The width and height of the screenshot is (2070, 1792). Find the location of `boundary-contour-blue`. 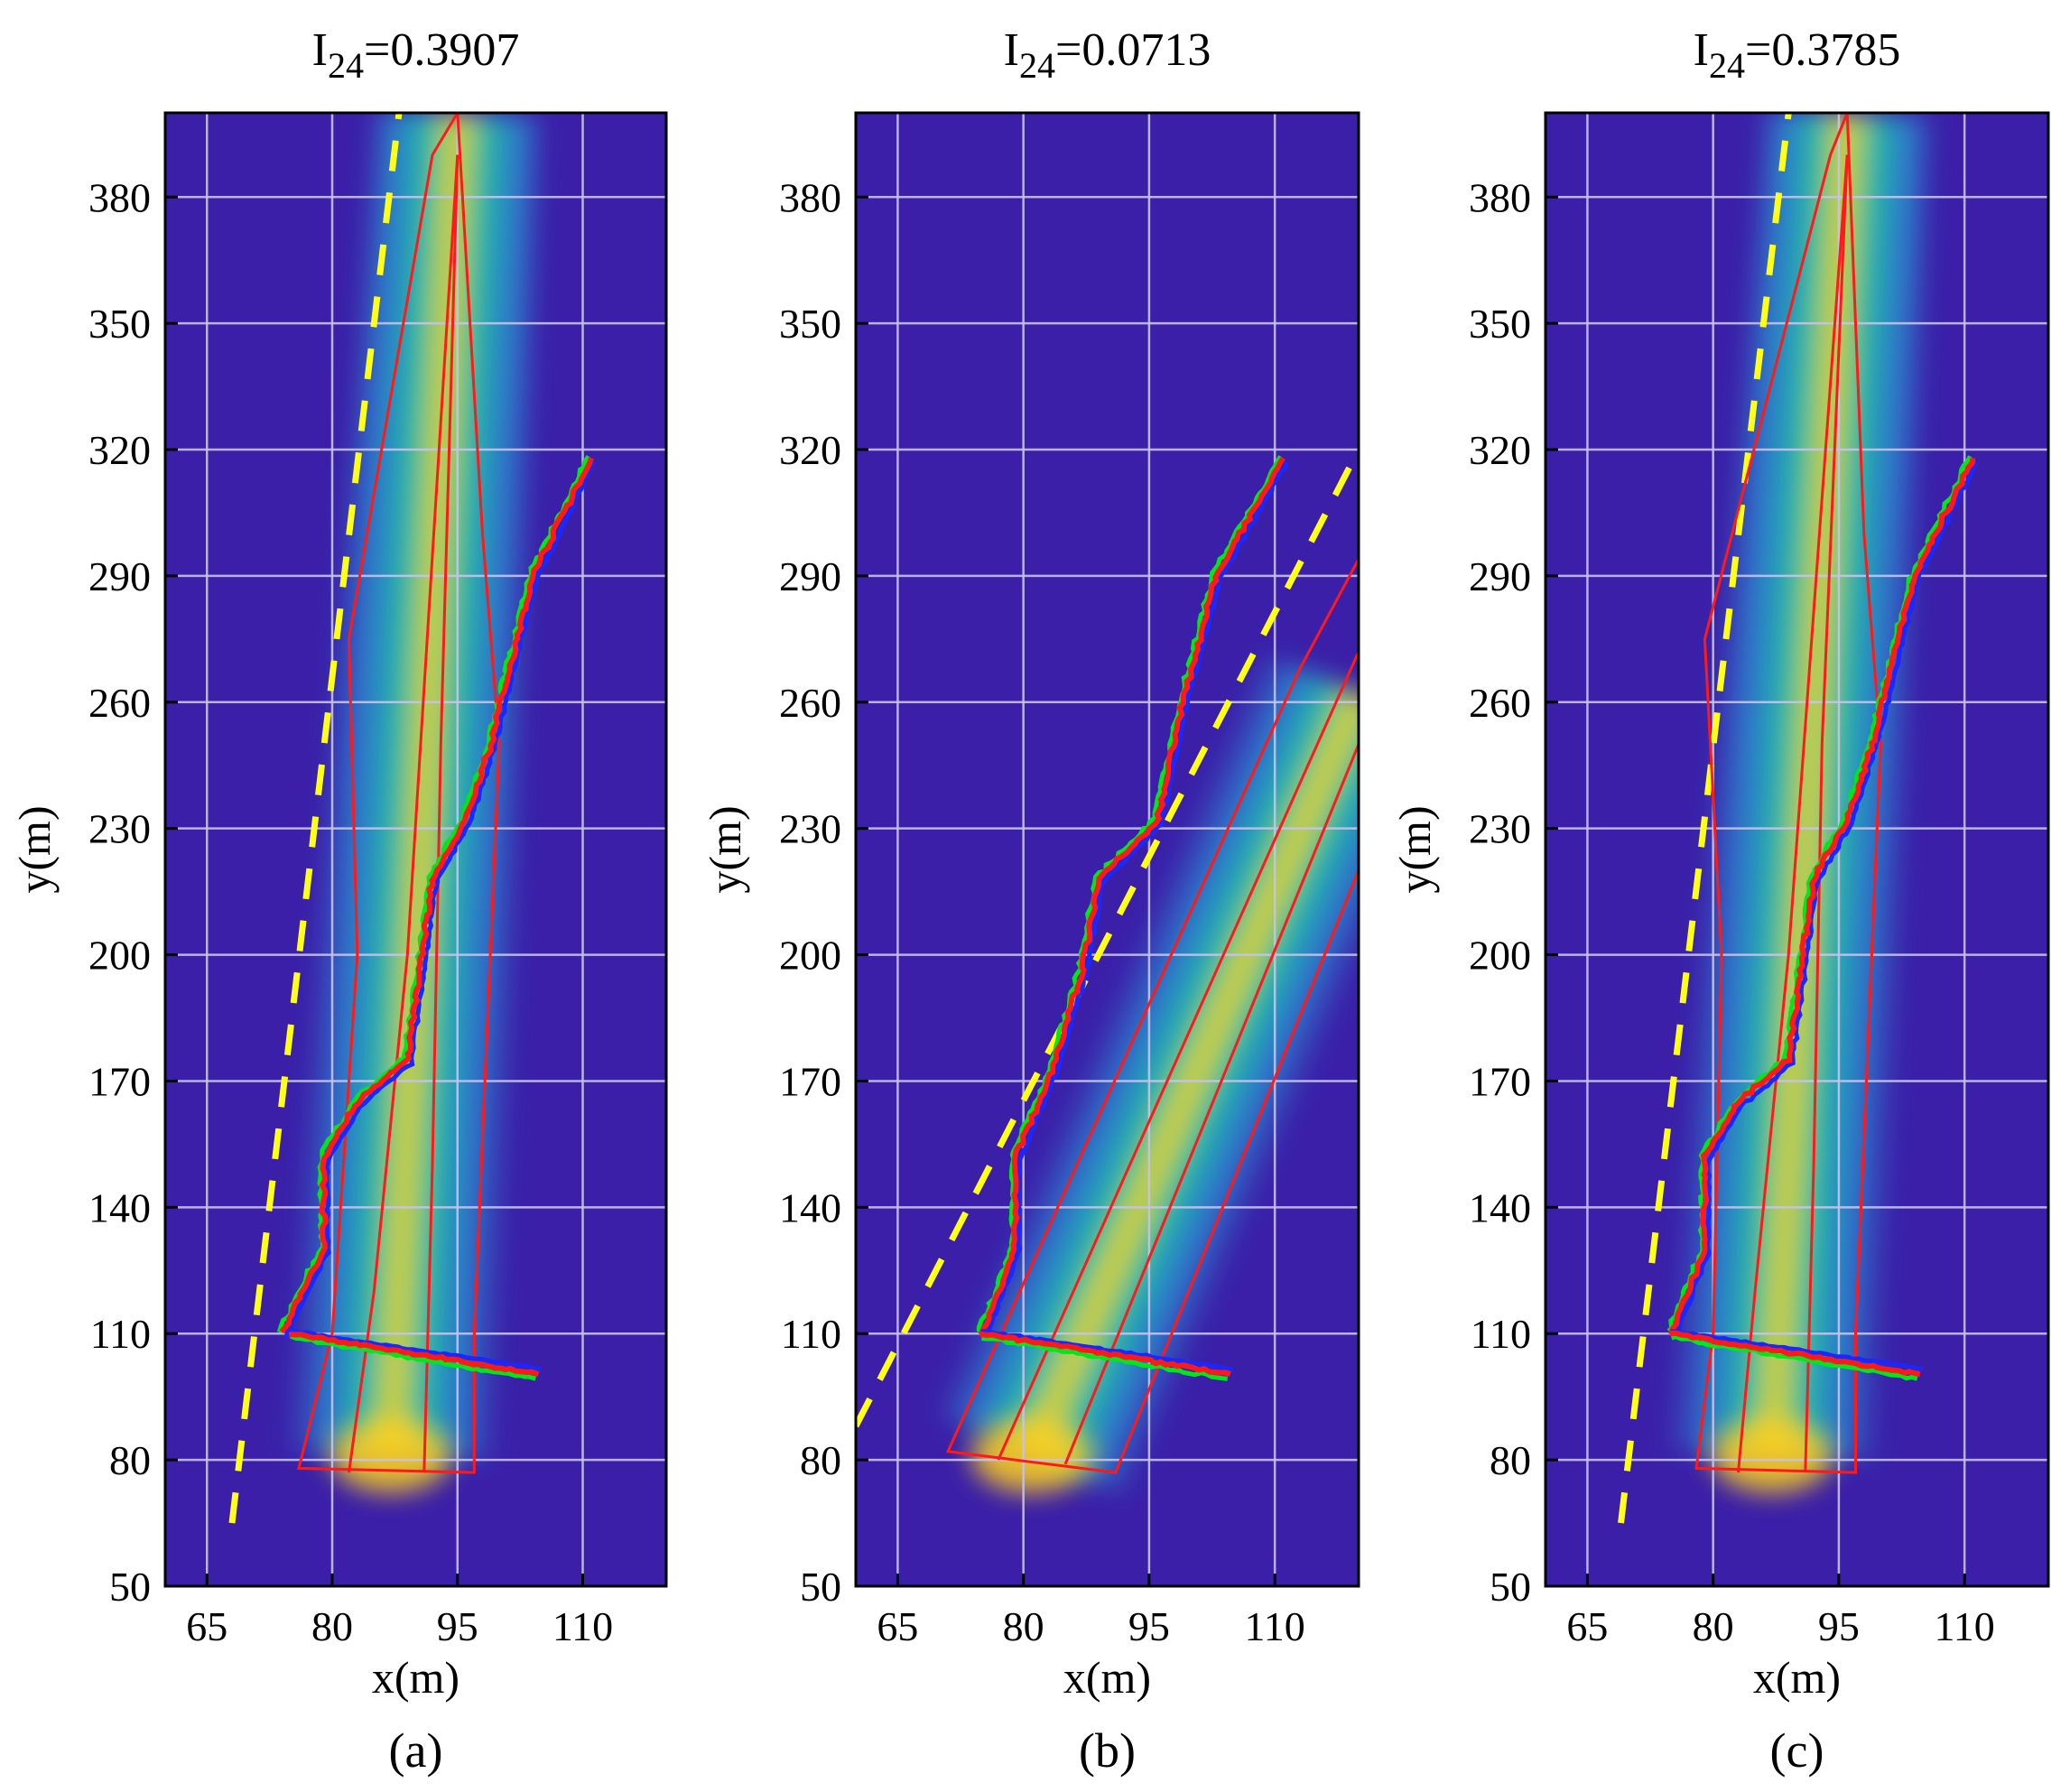

boundary-contour-blue is located at coordinates (1826, 899).